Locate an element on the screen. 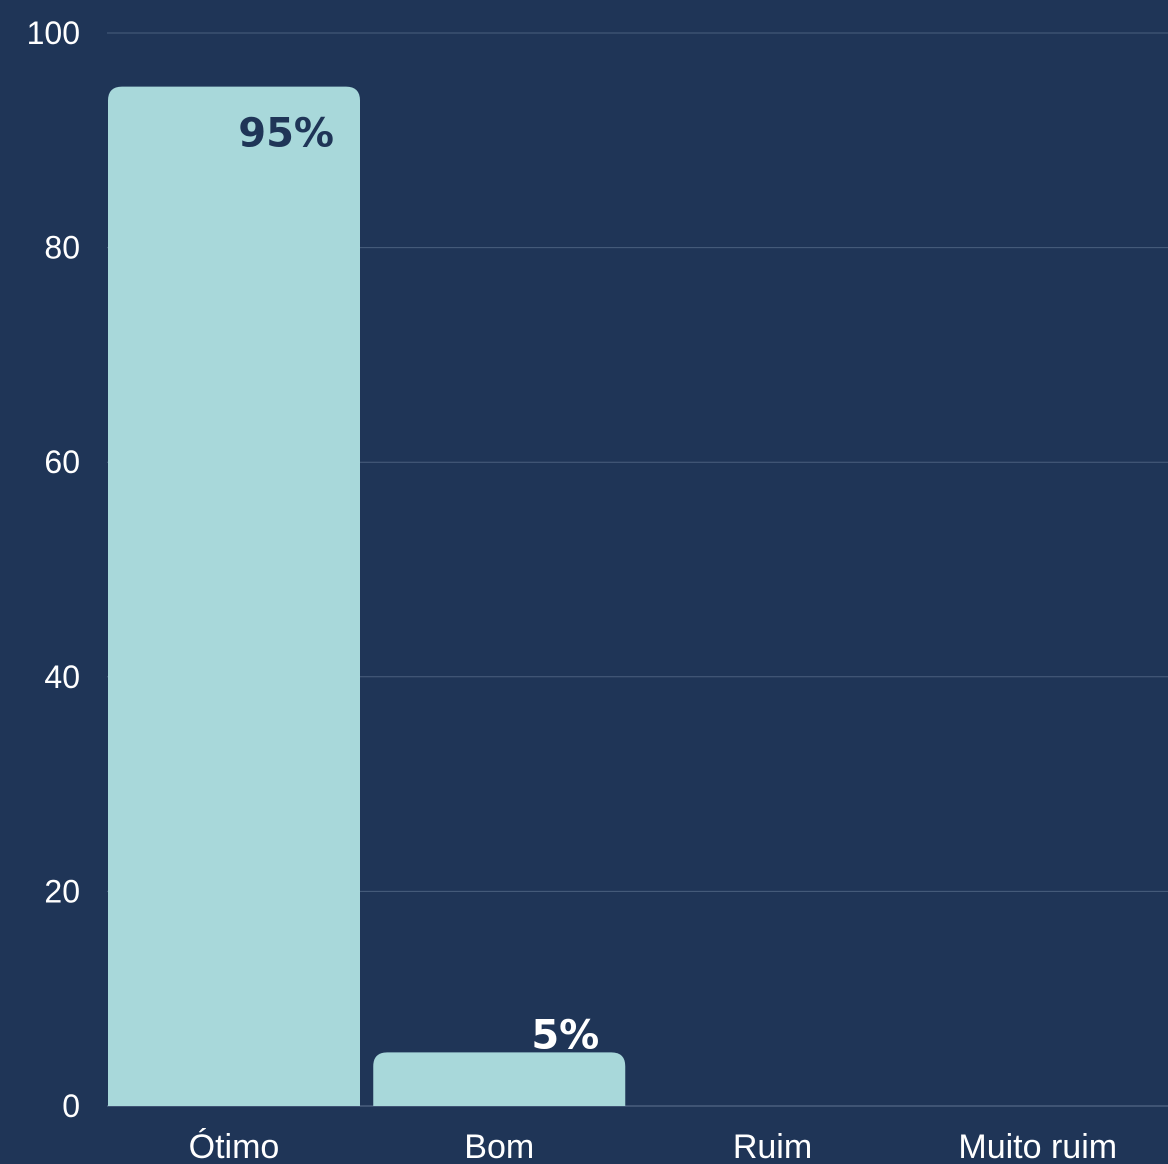  y-tick-label: 80 is located at coordinates (62, 248).